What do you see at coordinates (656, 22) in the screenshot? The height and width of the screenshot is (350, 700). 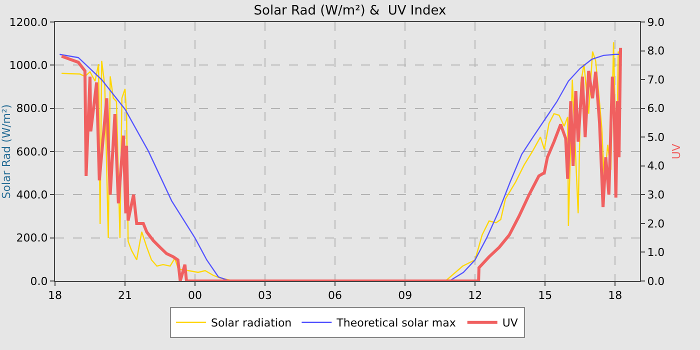 I see `y2-tick-label: 9.0` at bounding box center [656, 22].